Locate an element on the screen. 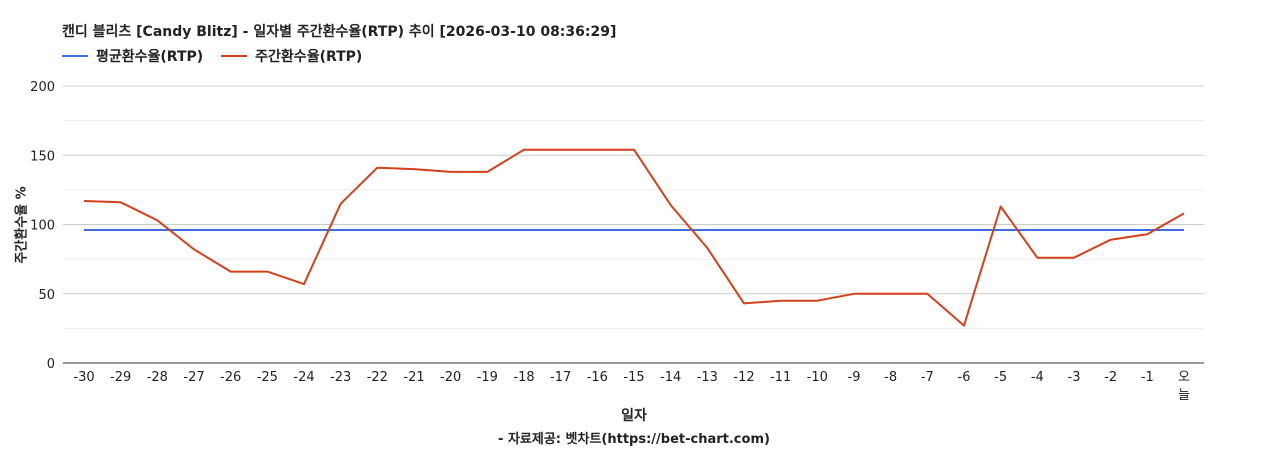 The height and width of the screenshot is (450, 1268). legend-item-average: 평균환수율(RTP) is located at coordinates (132, 56).